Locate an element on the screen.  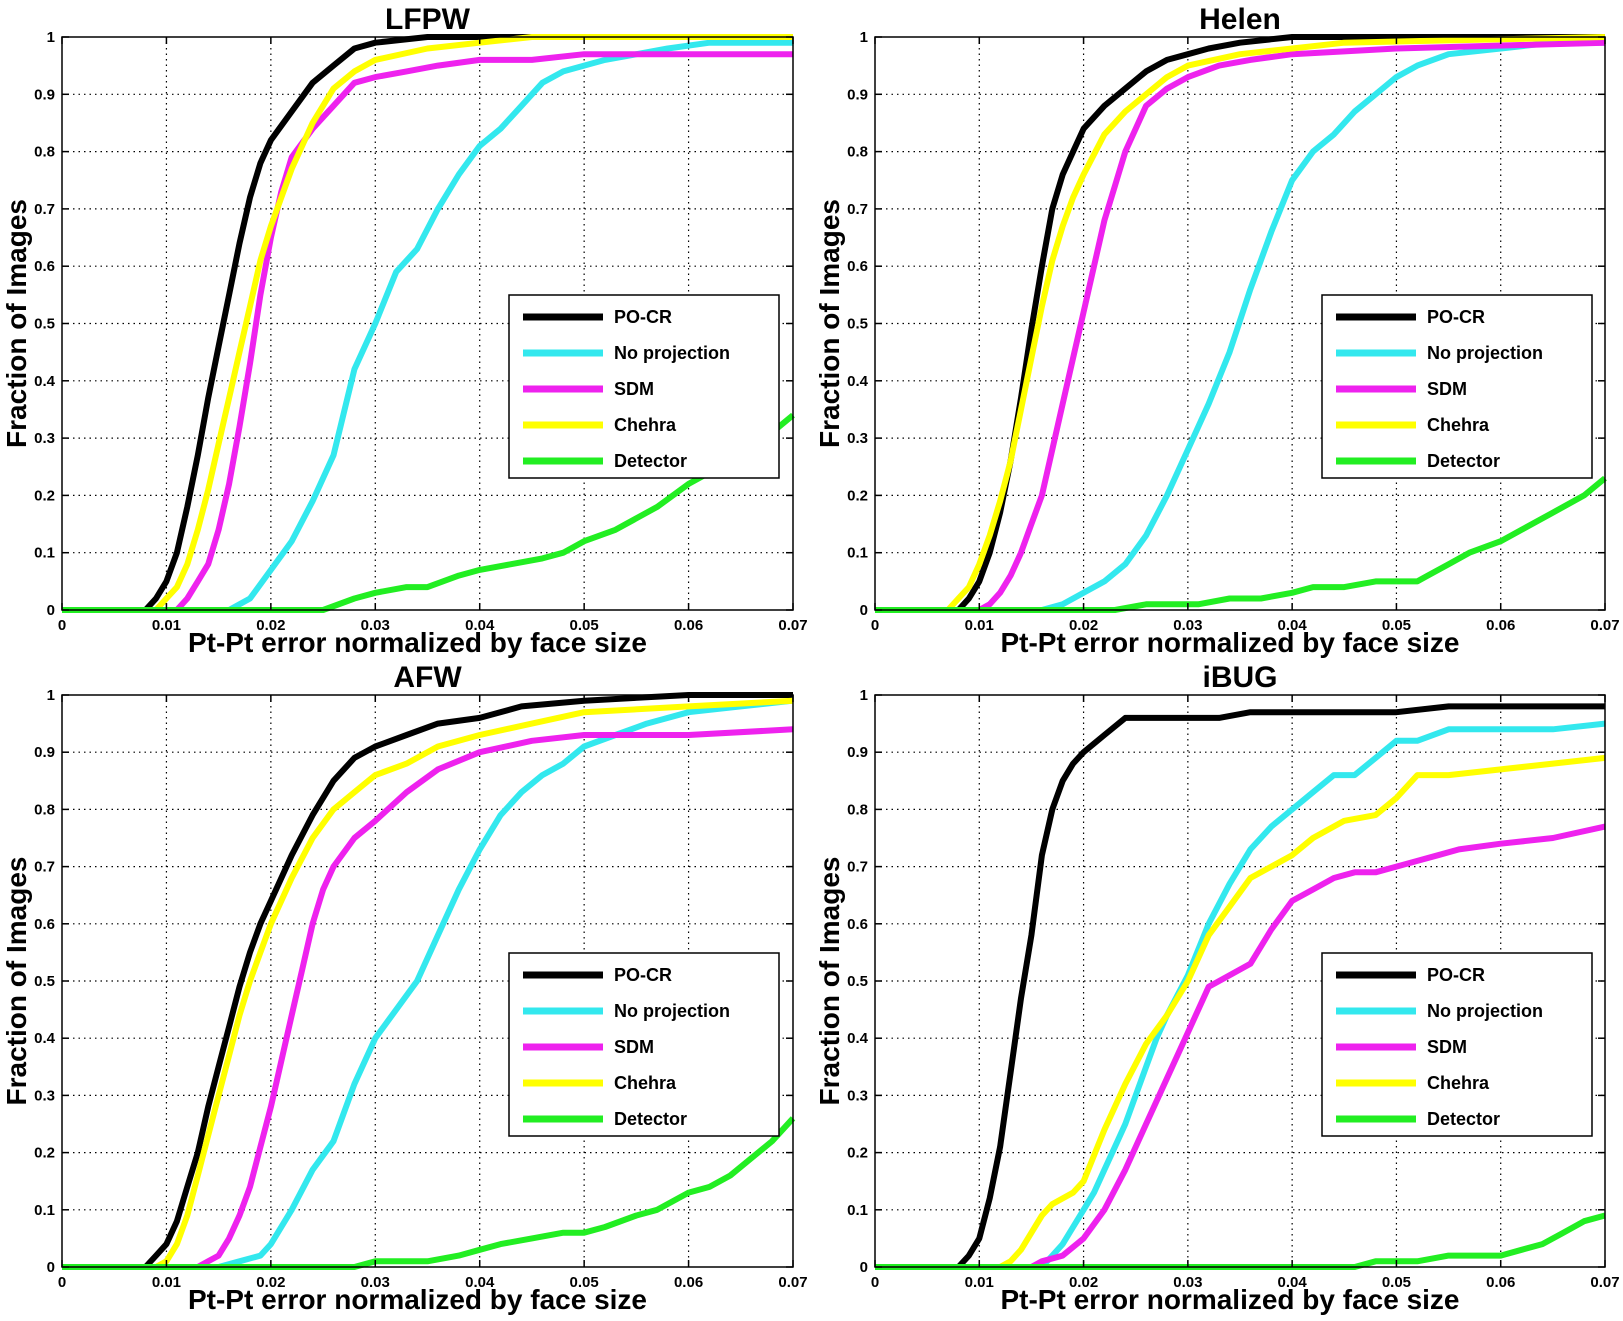
chart-title: AFW is located at coordinates (427, 677).